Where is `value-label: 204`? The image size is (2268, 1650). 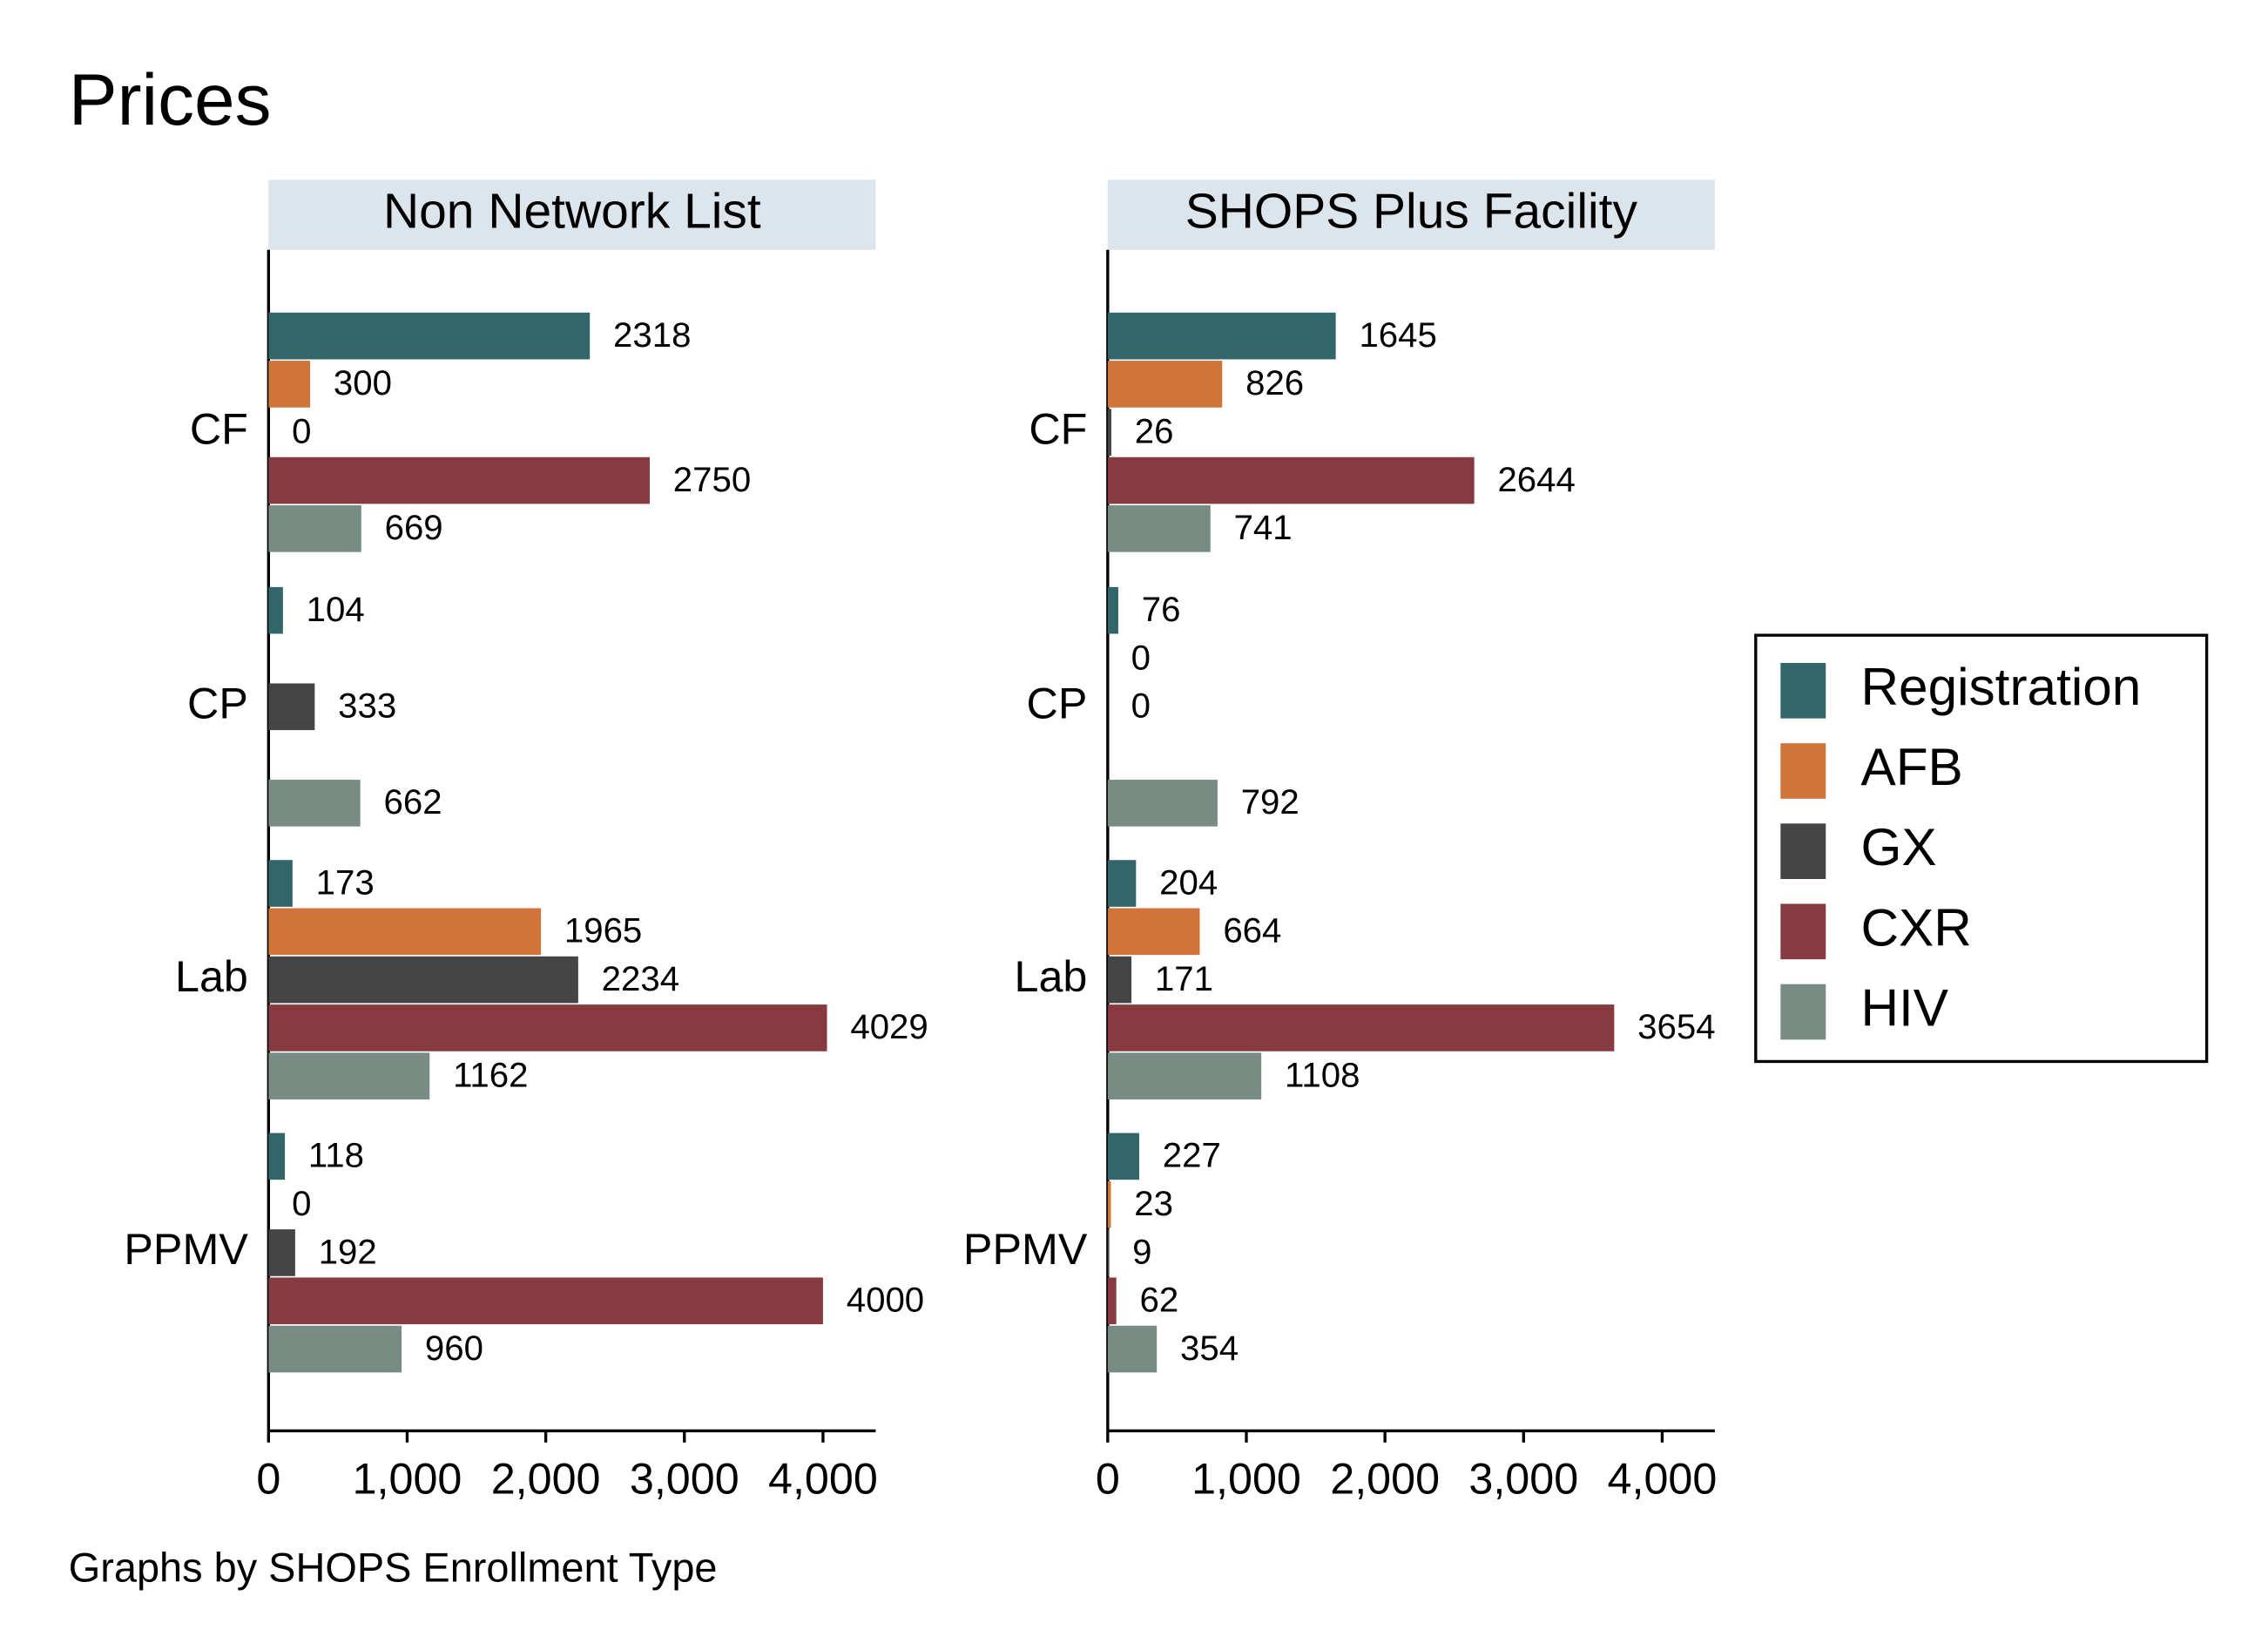
value-label: 204 is located at coordinates (1188, 882).